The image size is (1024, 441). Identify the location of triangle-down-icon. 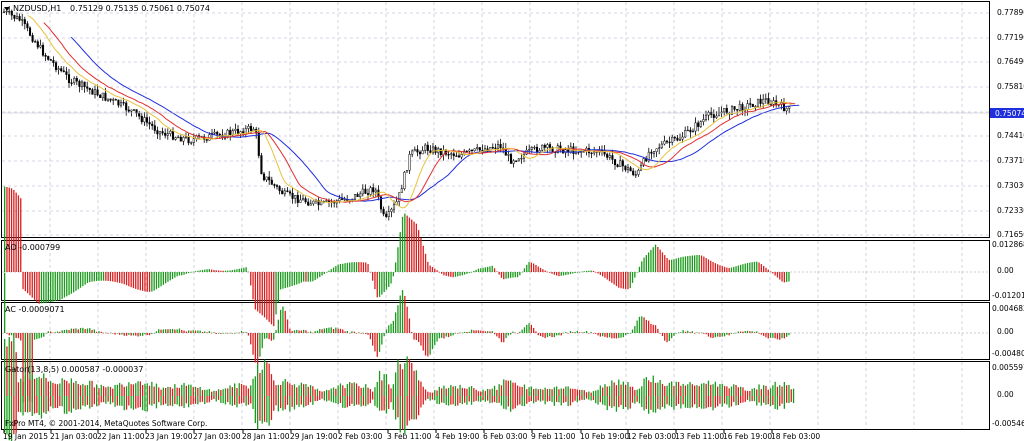
(7, 9).